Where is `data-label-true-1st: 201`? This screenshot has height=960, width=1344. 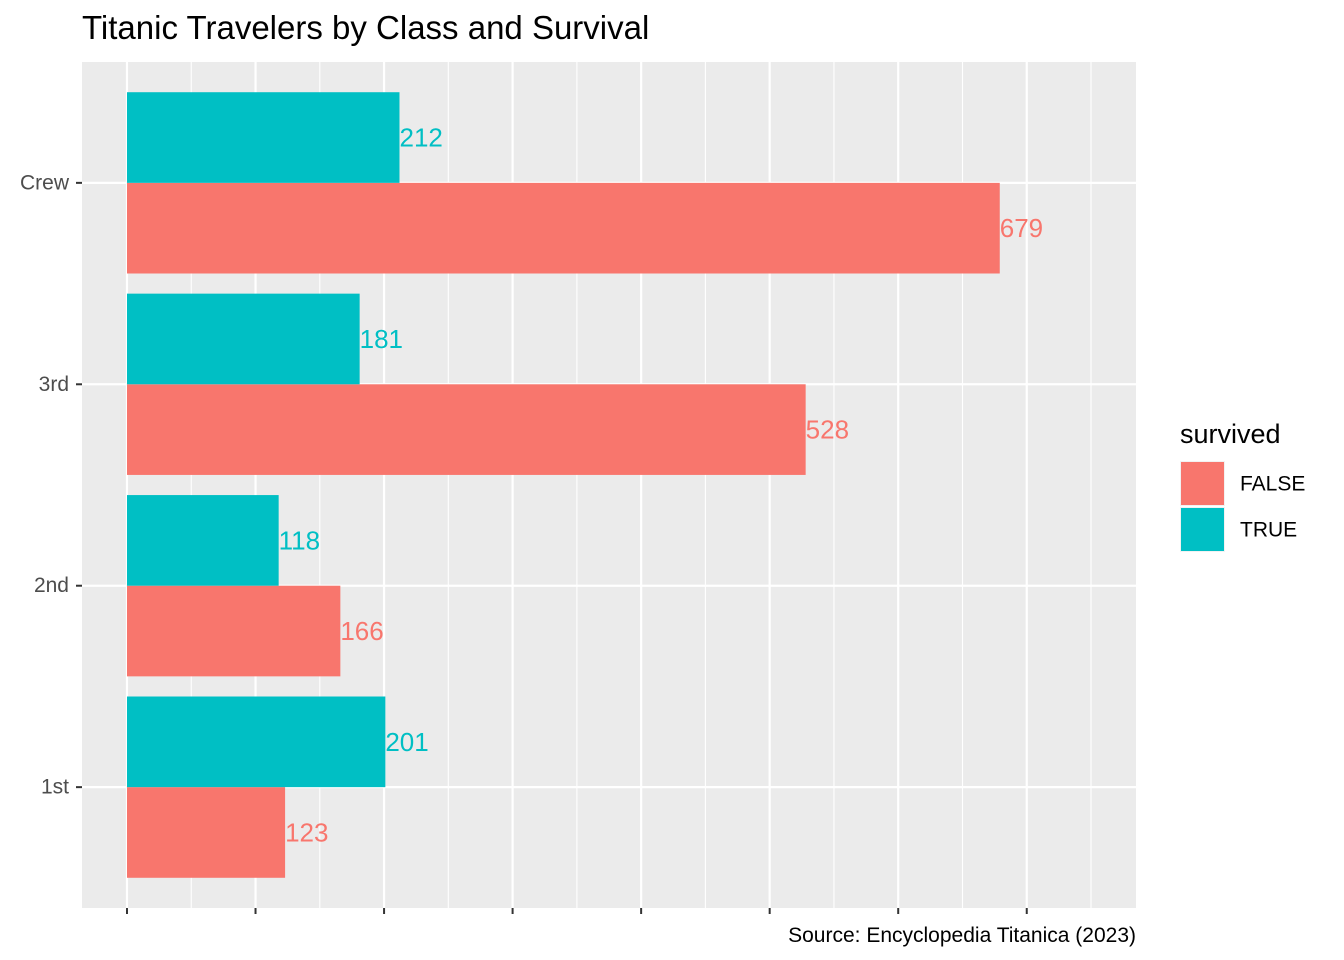 data-label-true-1st: 201 is located at coordinates (406, 742).